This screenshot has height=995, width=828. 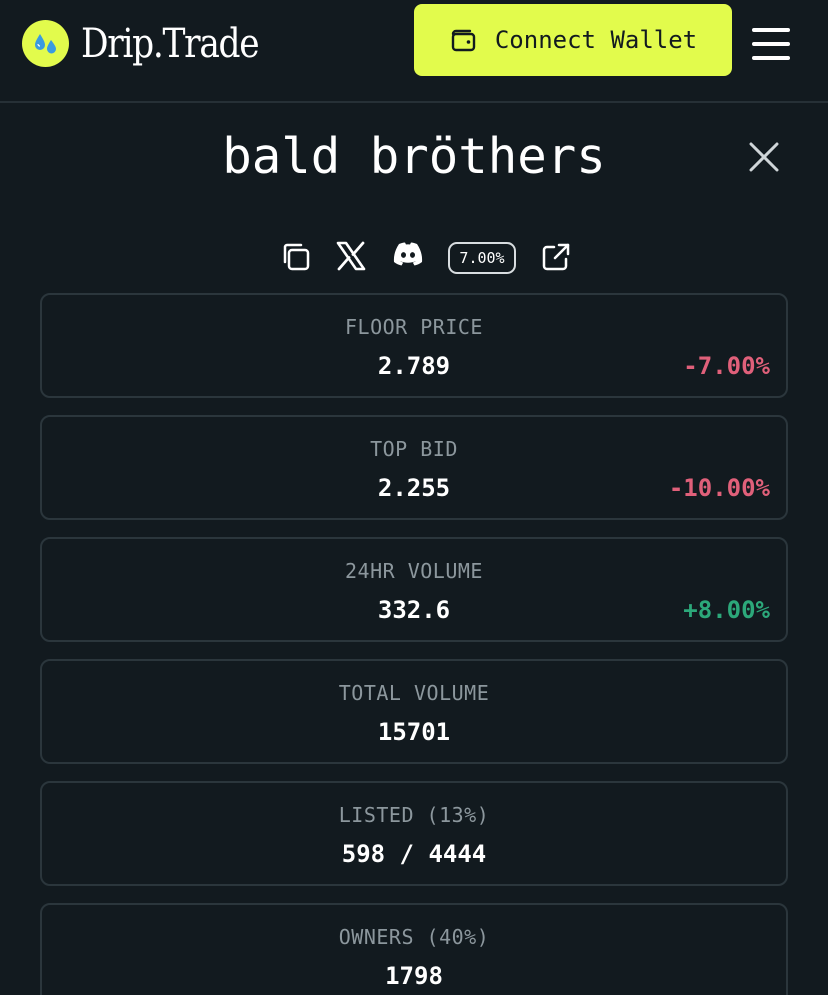 I want to click on close-icon, so click(x=764, y=157).